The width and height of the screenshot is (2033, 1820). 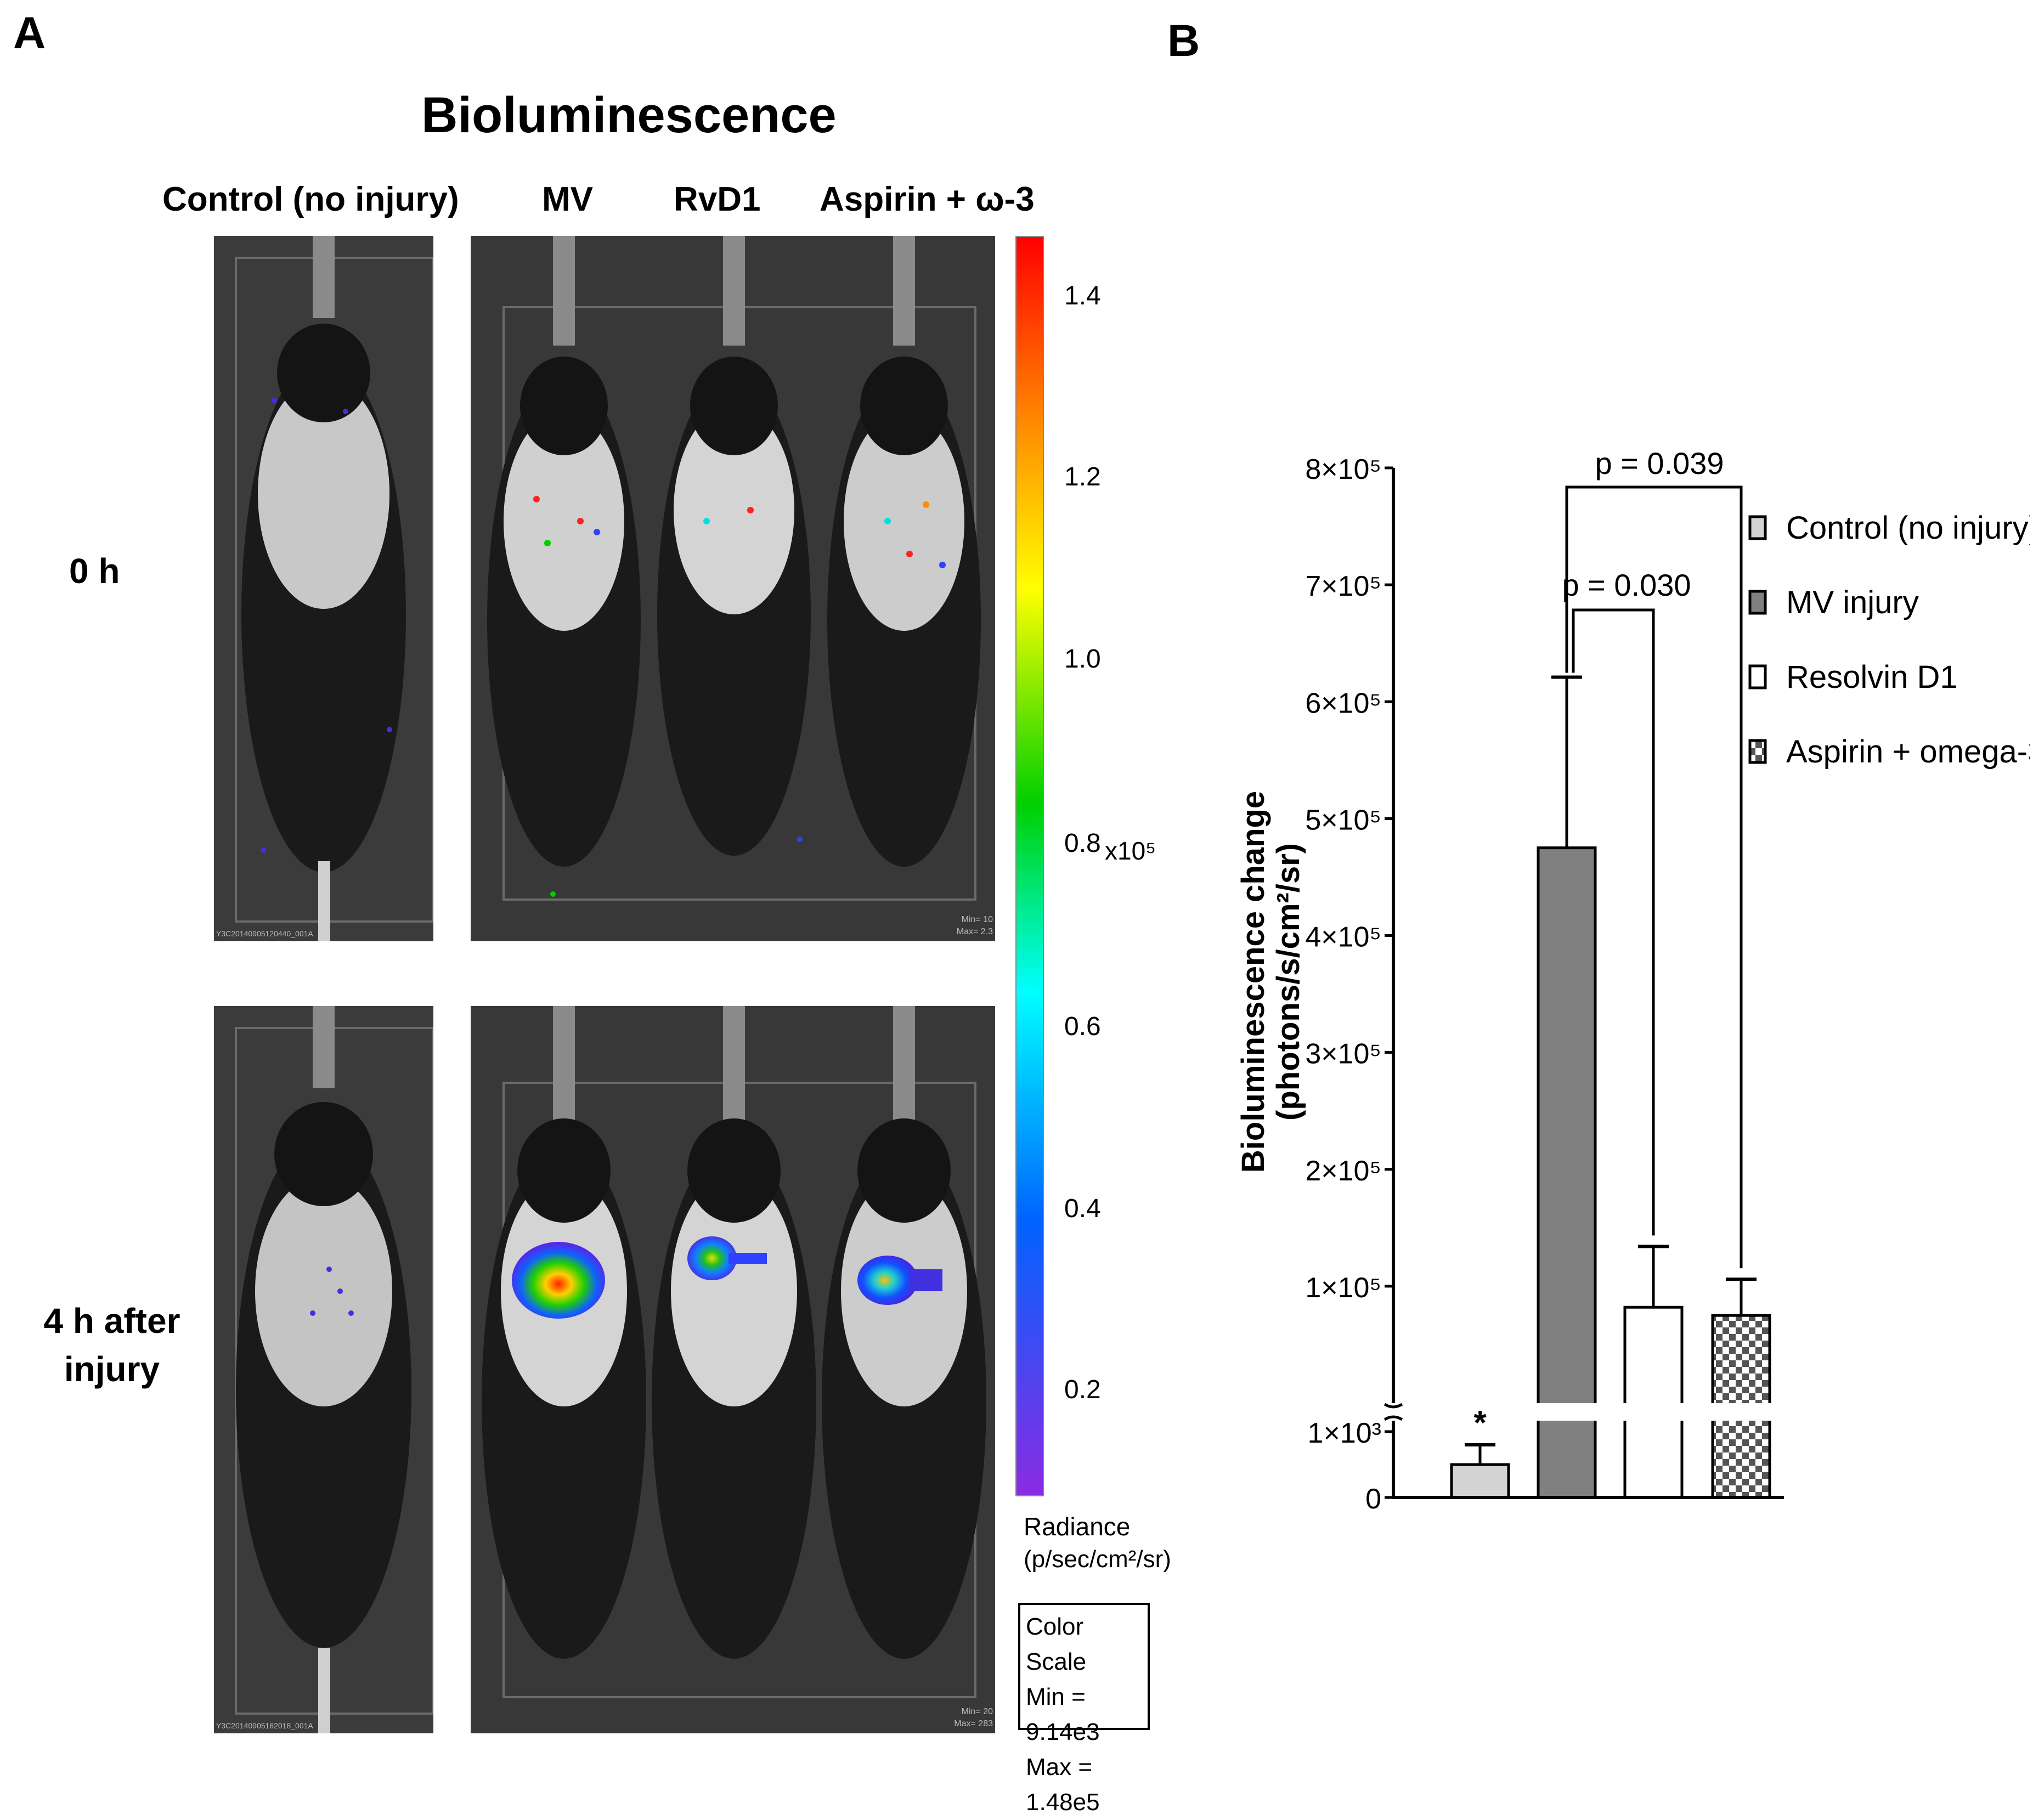 What do you see at coordinates (629, 115) in the screenshot?
I see `panel-a-title: Bioluminescence` at bounding box center [629, 115].